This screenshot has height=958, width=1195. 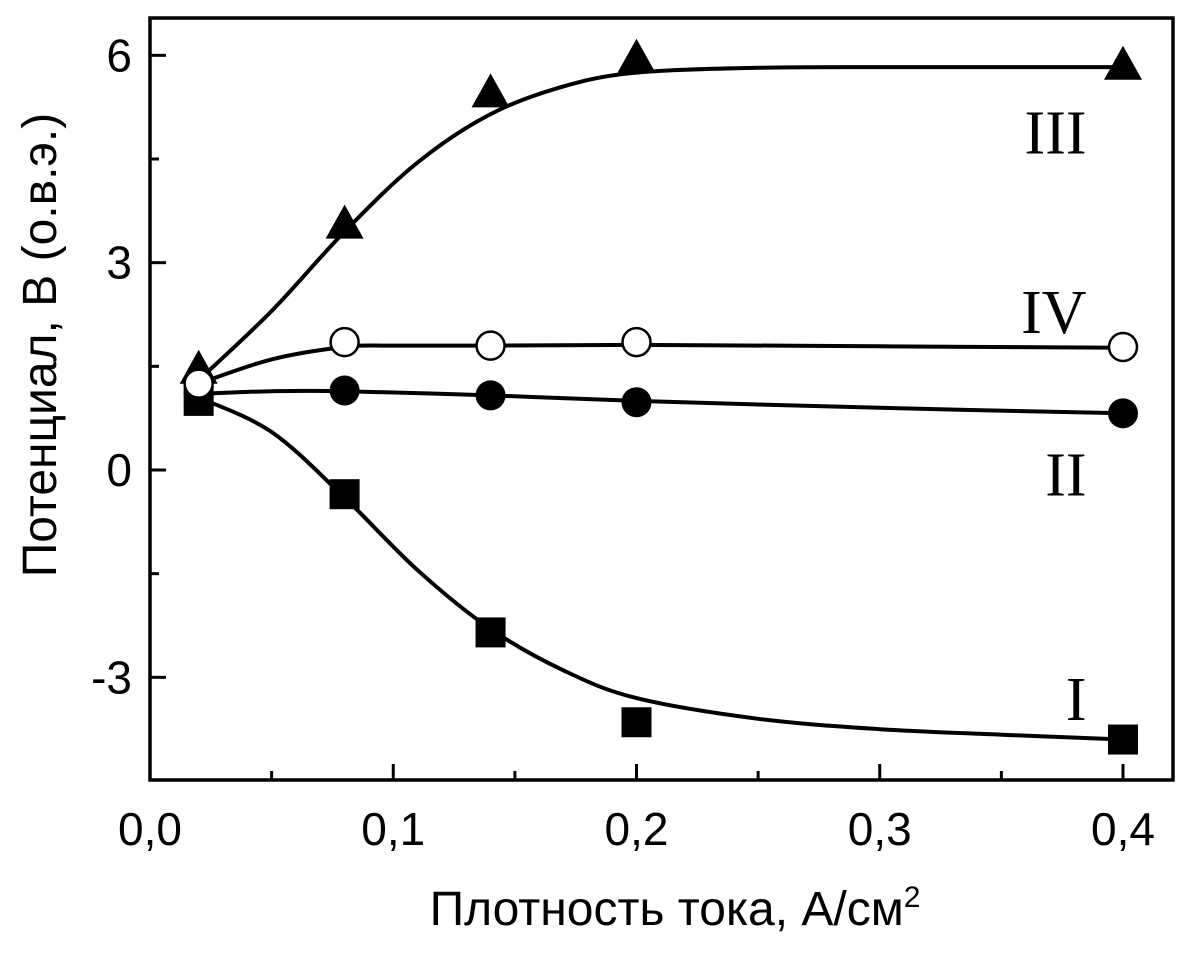 What do you see at coordinates (661, 364) in the screenshot?
I see `series-IV-curve` at bounding box center [661, 364].